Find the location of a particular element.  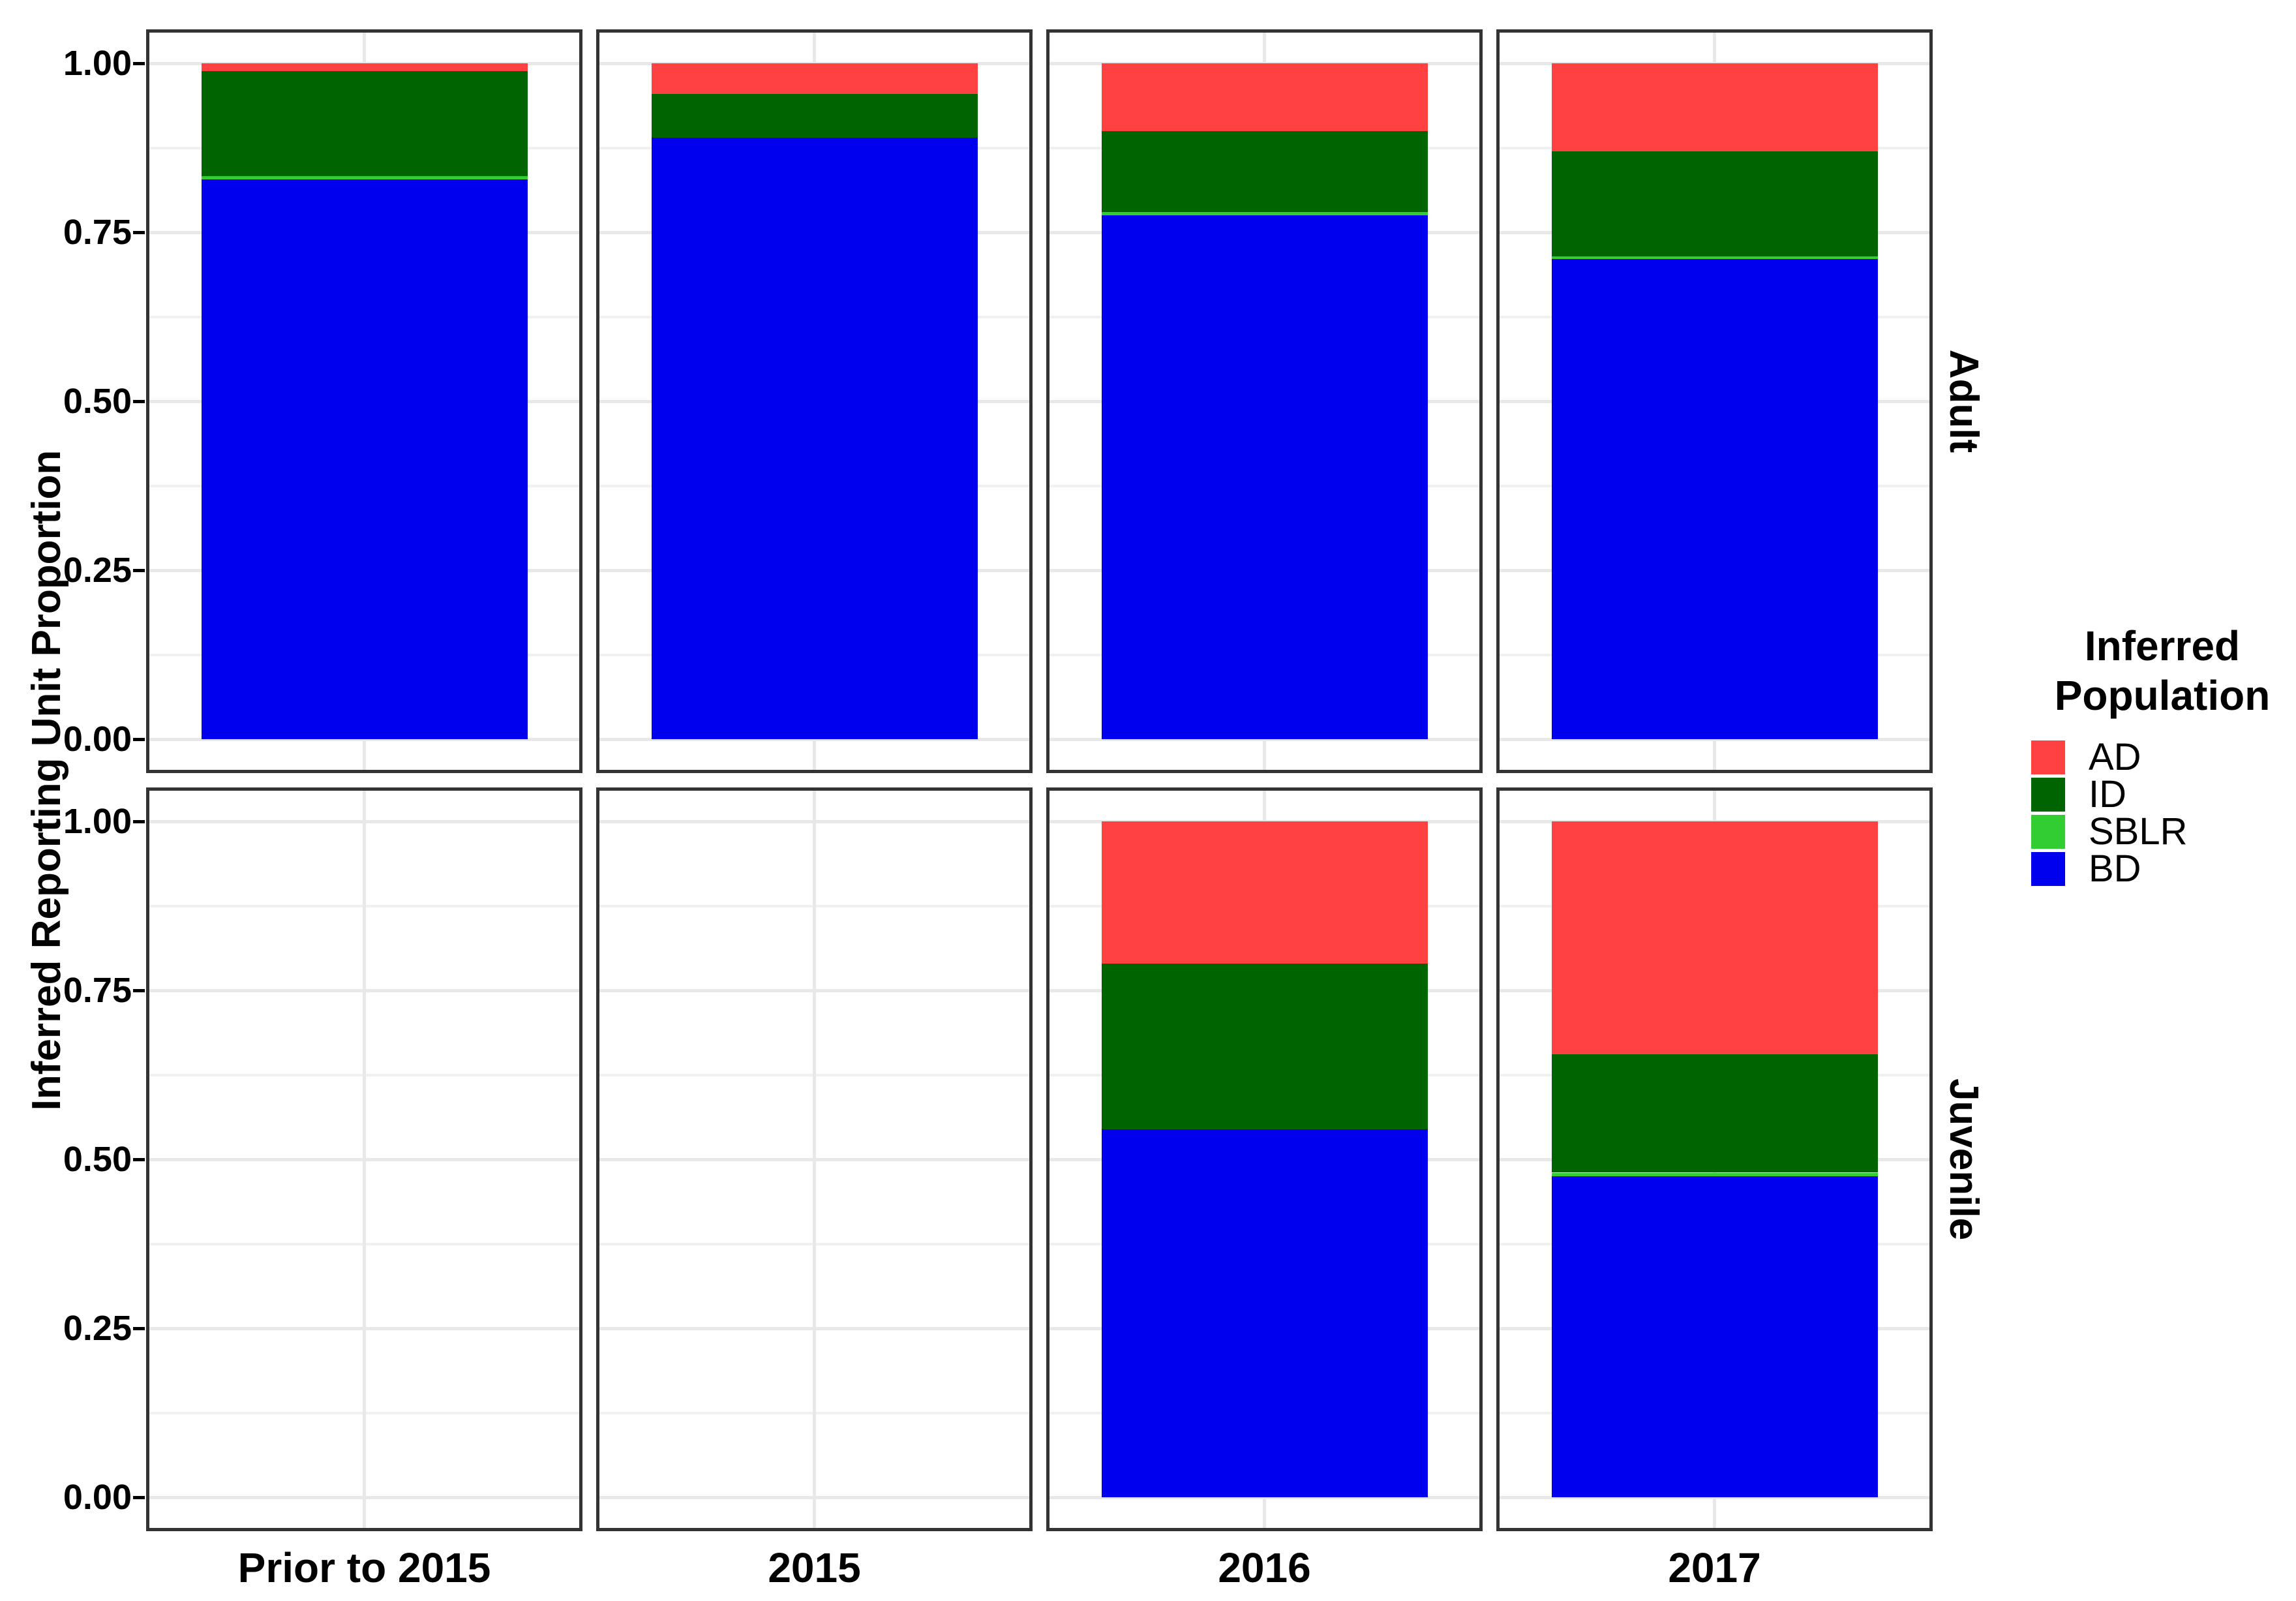

legend-title-line1: Inferred is located at coordinates (2162, 645).